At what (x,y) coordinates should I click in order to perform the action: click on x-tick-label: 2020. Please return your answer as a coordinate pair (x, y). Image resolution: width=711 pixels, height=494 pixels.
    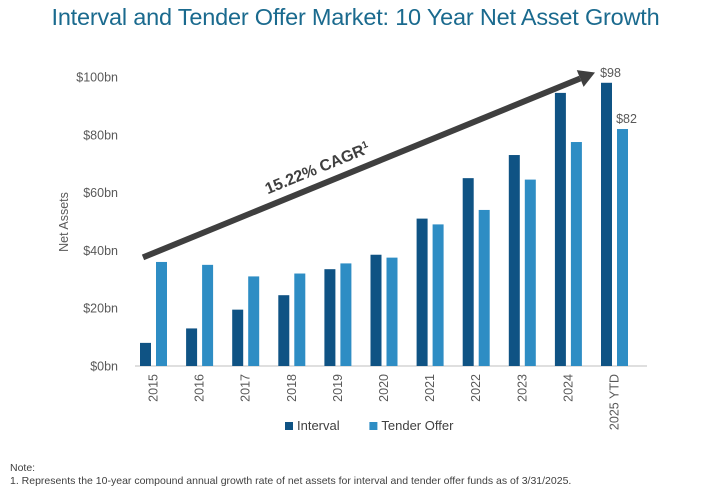
    Looking at the image, I should click on (384, 388).